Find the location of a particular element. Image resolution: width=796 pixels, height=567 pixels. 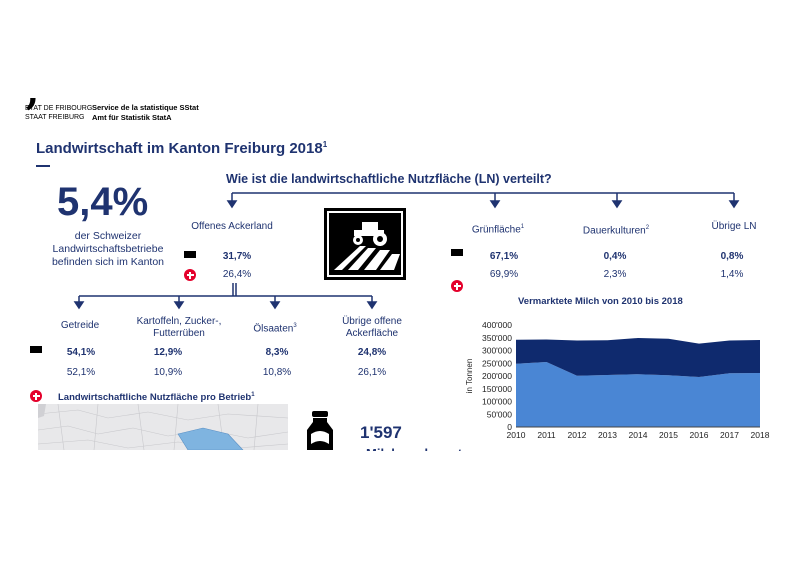

ln-label-dauer: Dauerkulturen2 is located at coordinates (616, 229).